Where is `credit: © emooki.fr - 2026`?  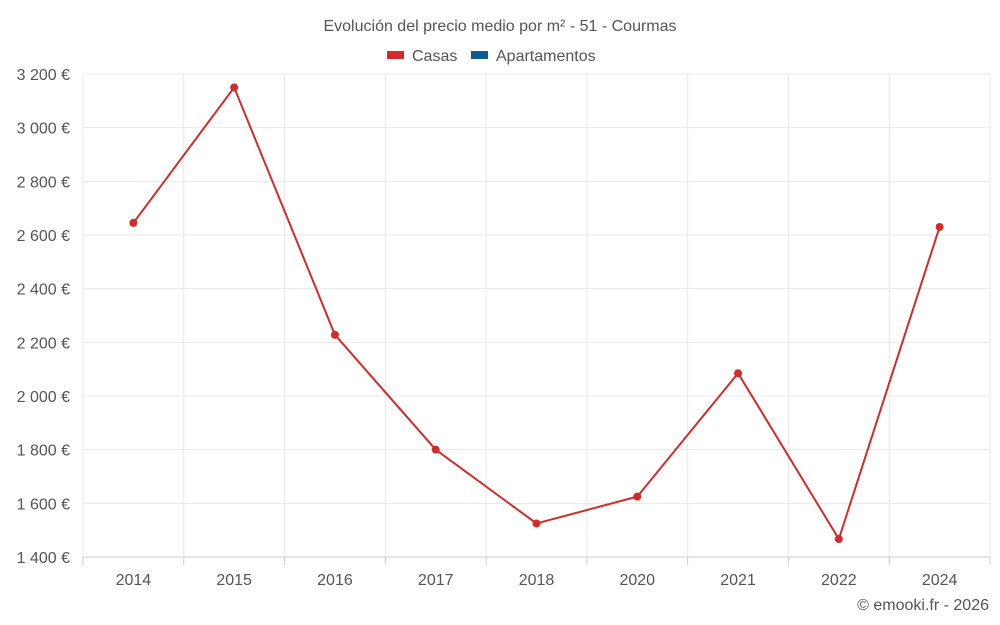 credit: © emooki.fr - 2026 is located at coordinates (923, 605).